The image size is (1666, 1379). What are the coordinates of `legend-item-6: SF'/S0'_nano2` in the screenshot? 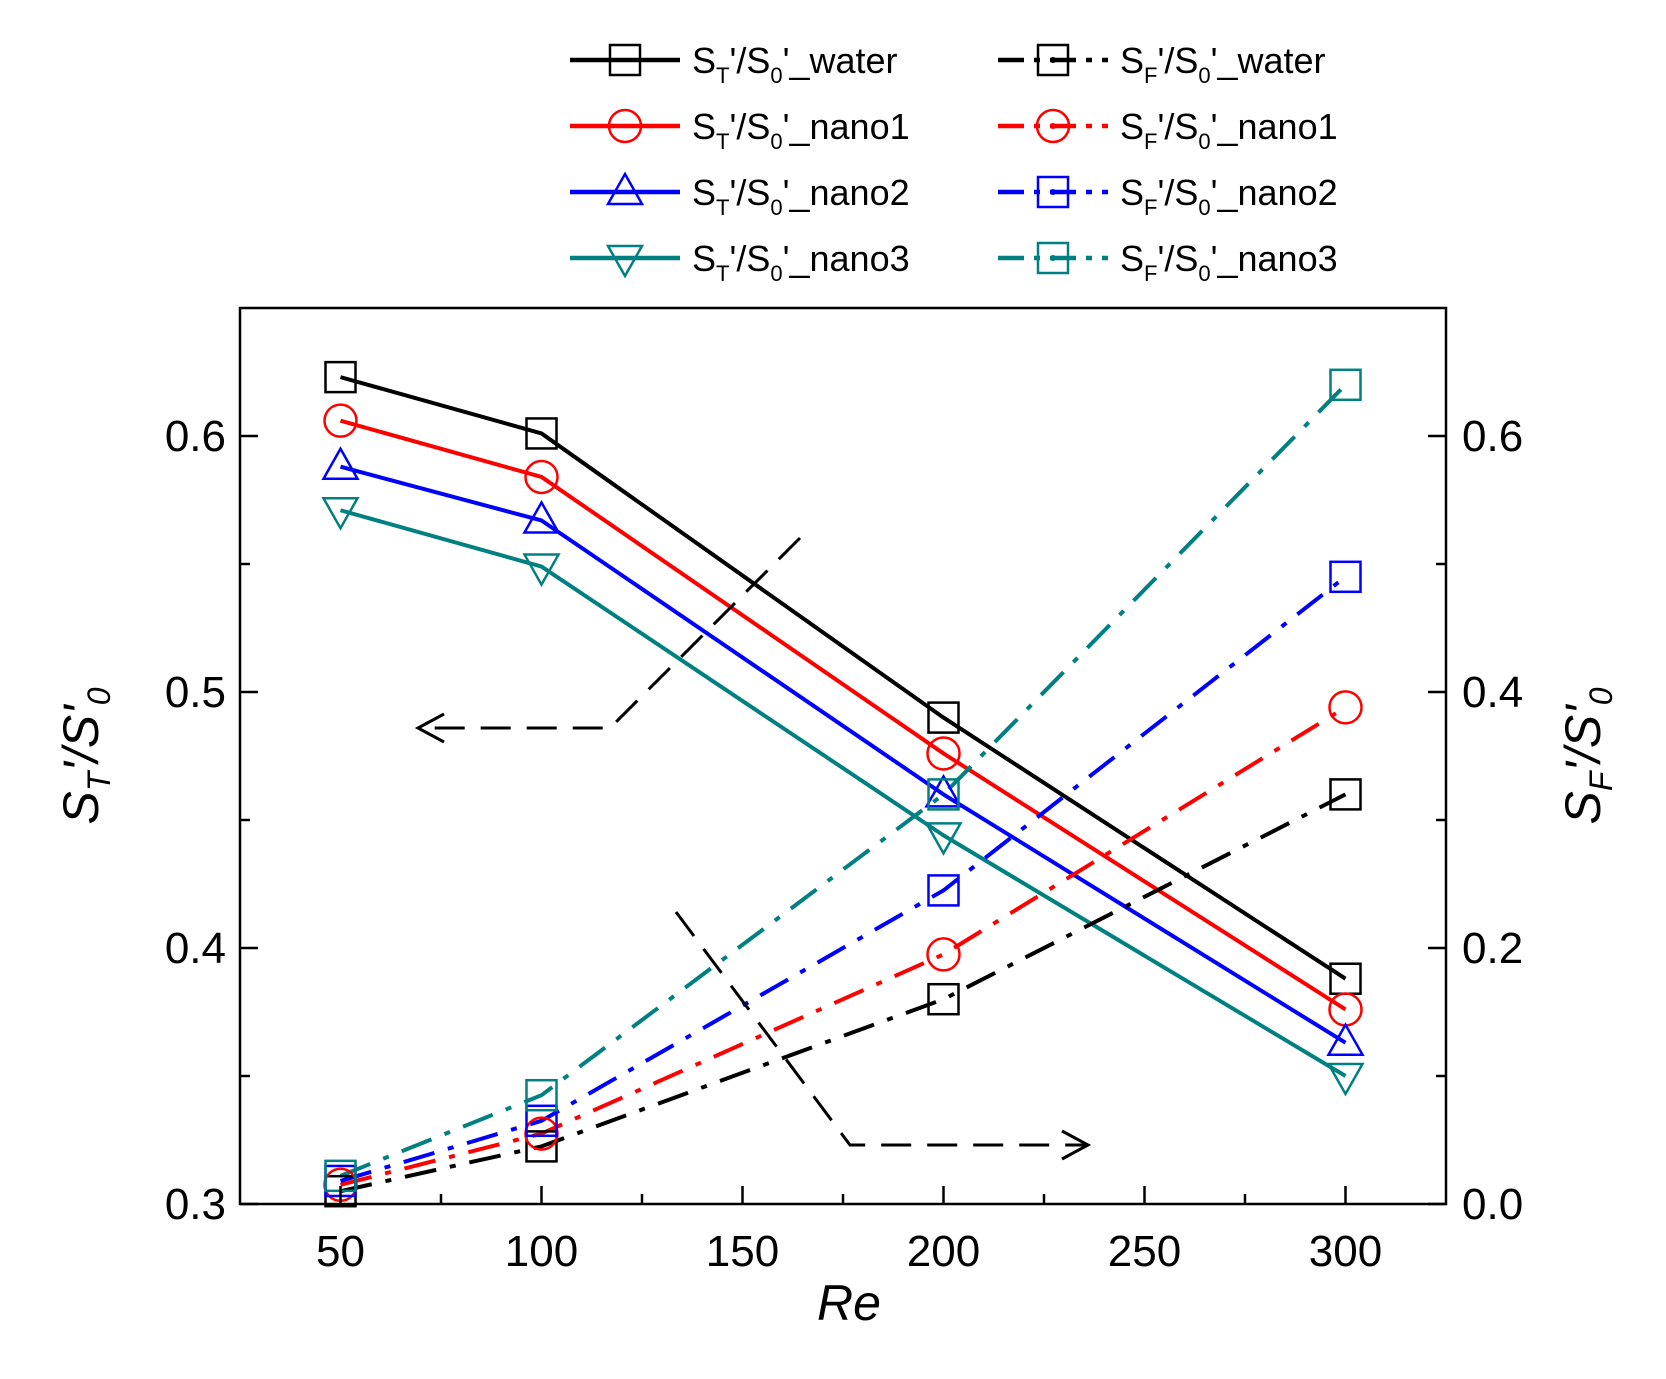 It's located at (1168, 196).